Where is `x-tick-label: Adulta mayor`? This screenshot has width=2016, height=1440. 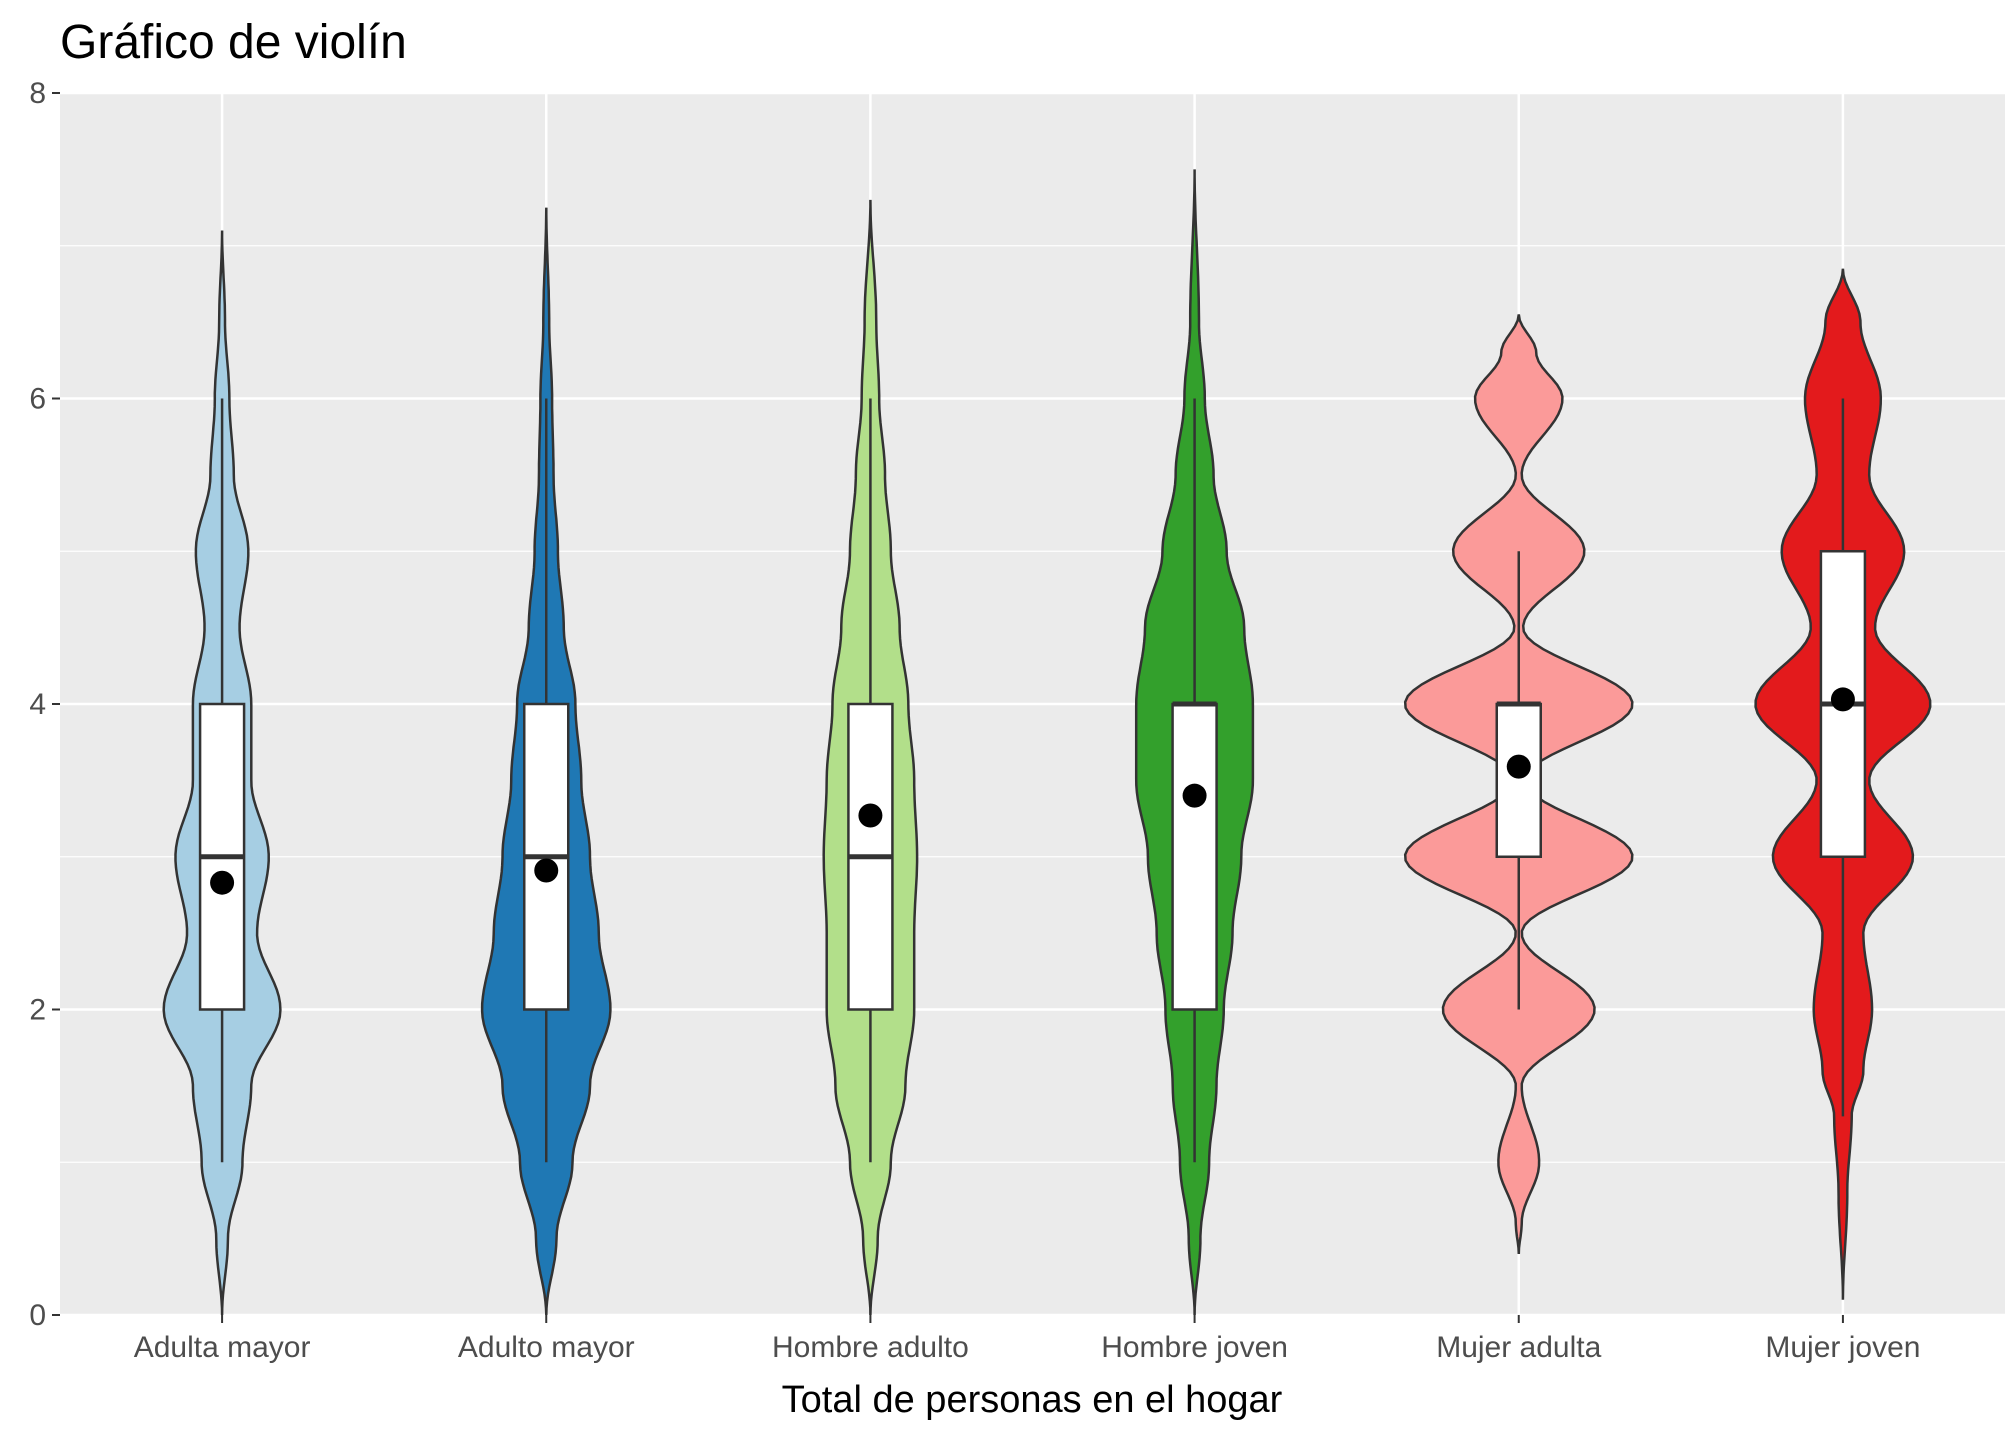 x-tick-label: Adulta mayor is located at coordinates (222, 1347).